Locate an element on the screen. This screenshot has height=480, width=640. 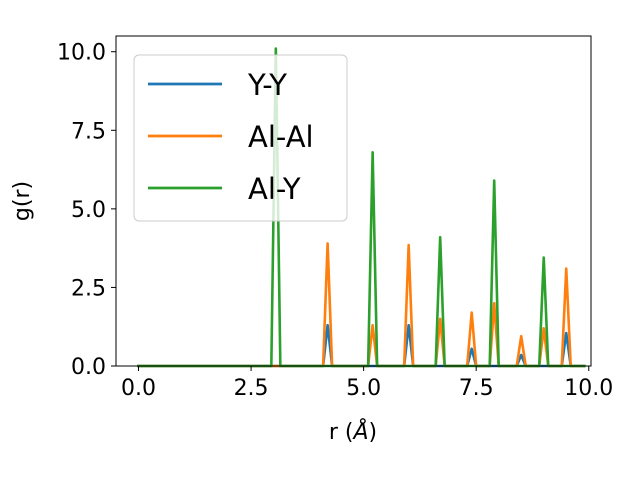
y-tick-label: 2.5 is located at coordinates (88, 288).